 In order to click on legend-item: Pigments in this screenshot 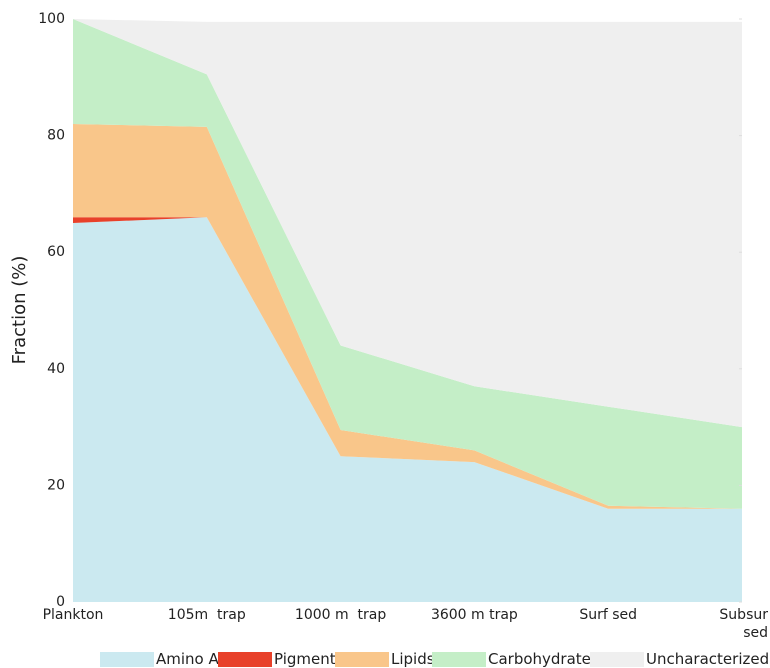, I will do `click(280, 659)`.